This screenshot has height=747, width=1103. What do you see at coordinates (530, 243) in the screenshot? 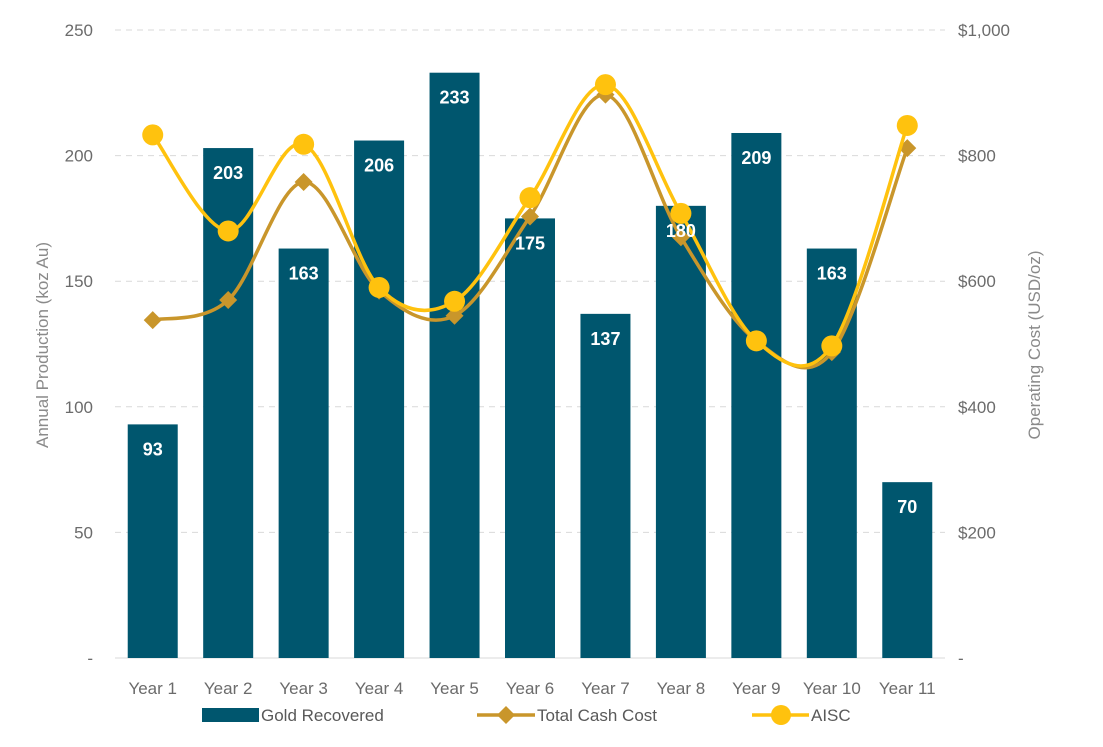
I see `bar-value-label: 175` at bounding box center [530, 243].